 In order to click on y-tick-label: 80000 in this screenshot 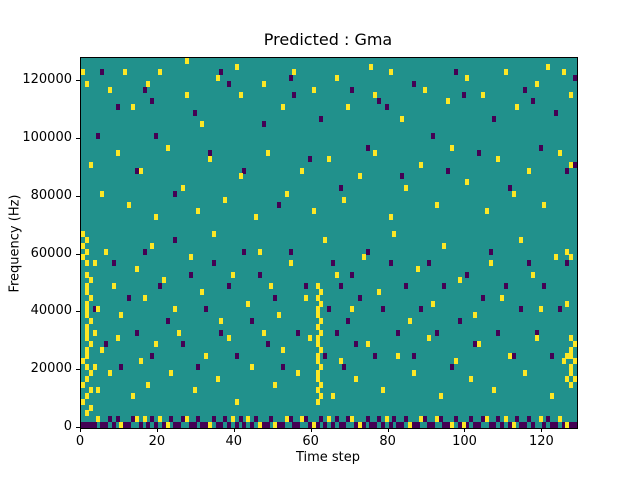, I will do `click(51, 195)`.